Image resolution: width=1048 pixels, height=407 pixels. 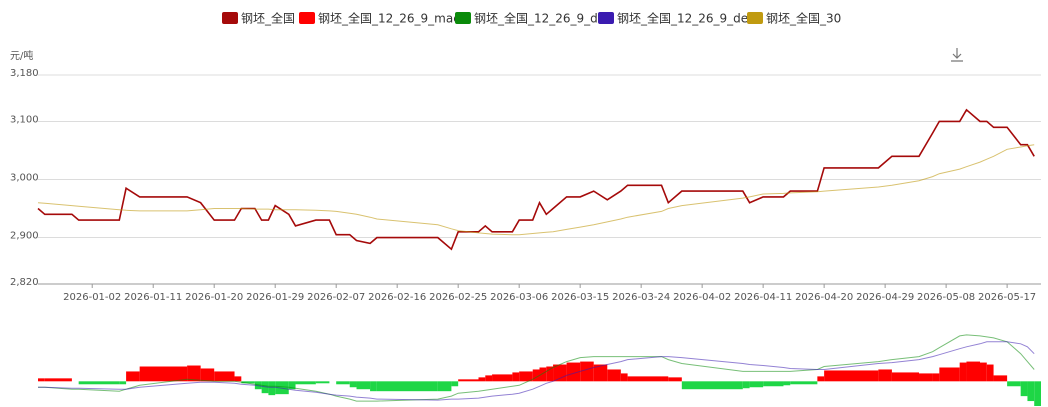 I want to click on x-tick-label: 2026-02-07, so click(x=336, y=297).